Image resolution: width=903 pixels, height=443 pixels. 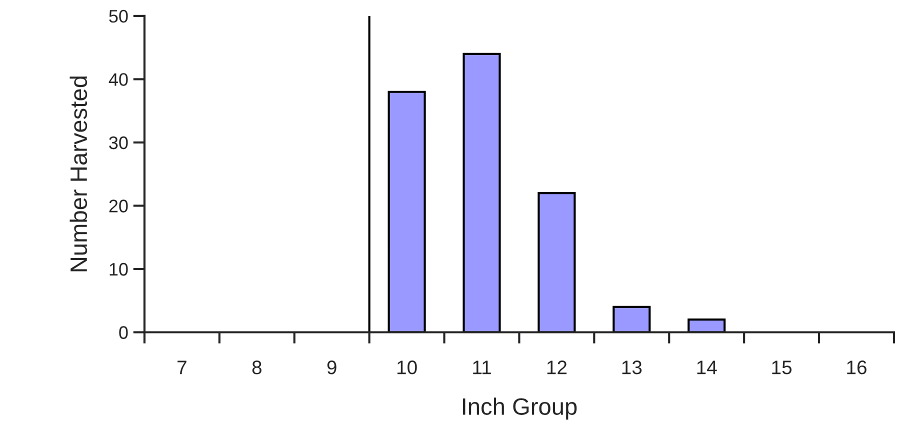 What do you see at coordinates (632, 367) in the screenshot?
I see `x-tick-label: 13` at bounding box center [632, 367].